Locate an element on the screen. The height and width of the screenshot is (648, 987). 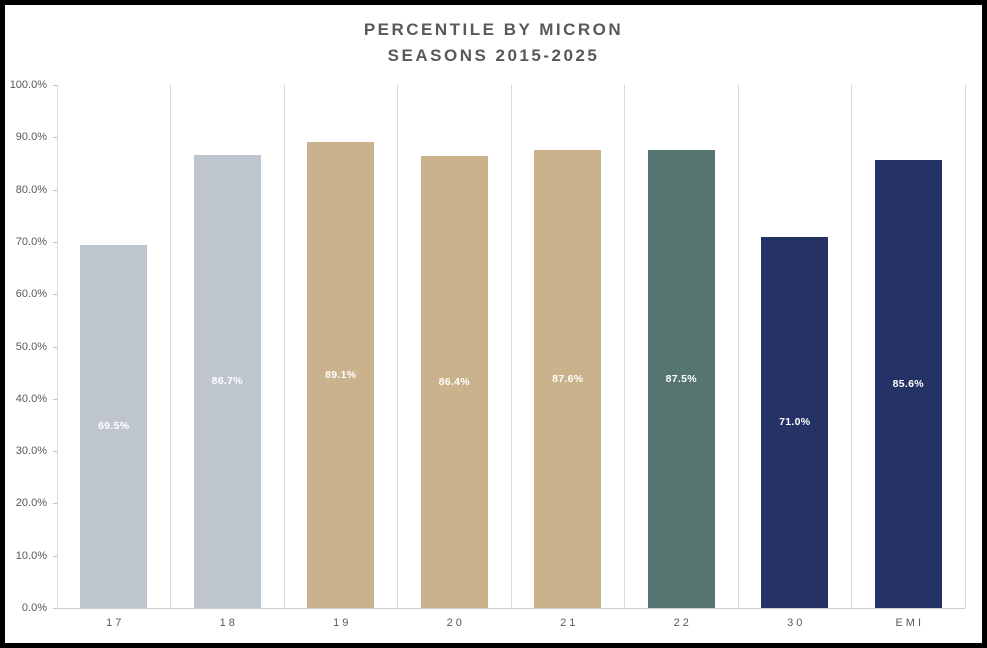
bar-value-label: 86.4% is located at coordinates (454, 382).